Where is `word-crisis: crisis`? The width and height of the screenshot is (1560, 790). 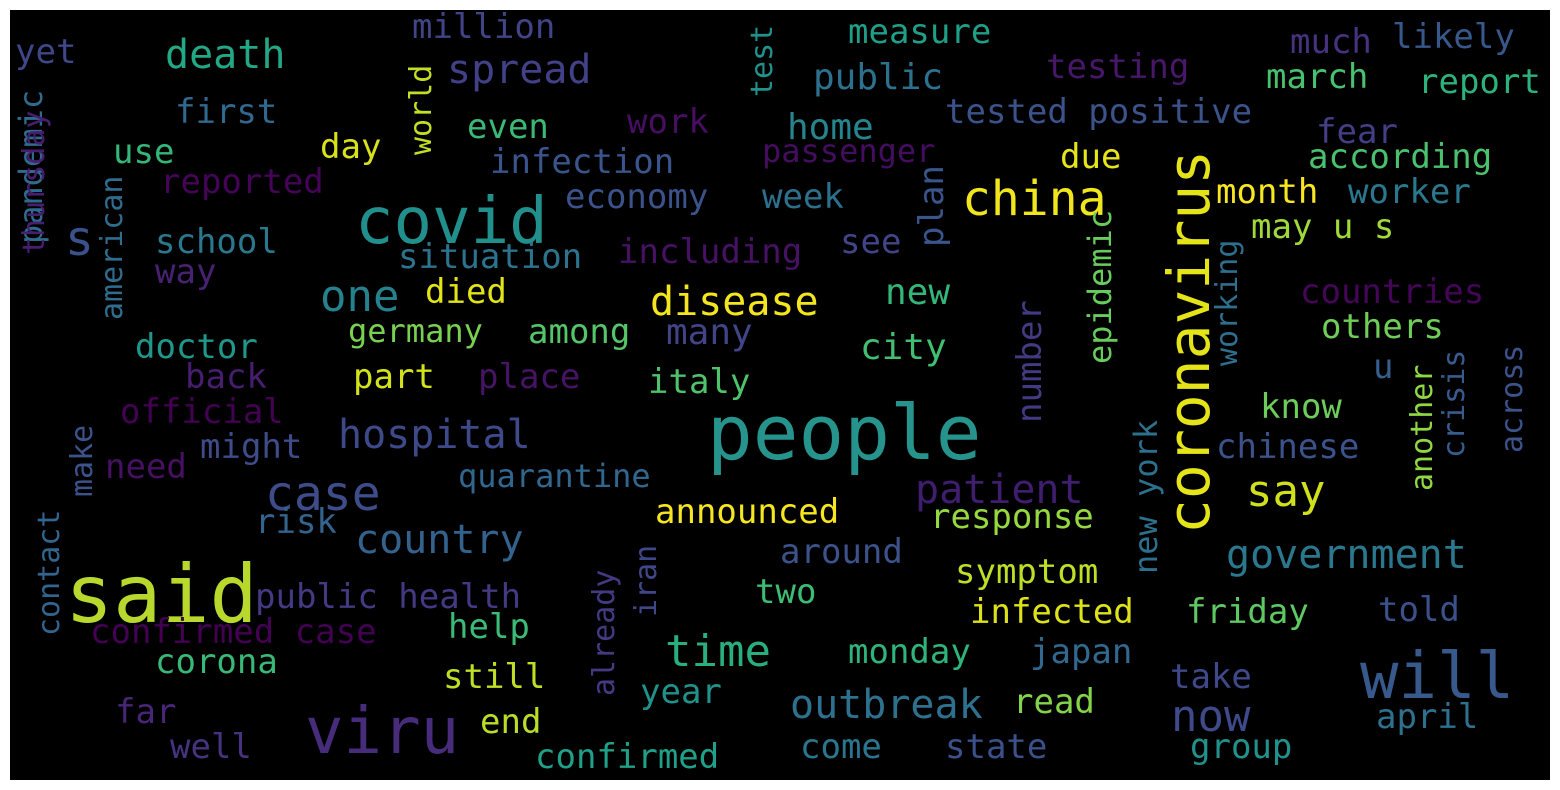
word-crisis: crisis is located at coordinates (1454, 403).